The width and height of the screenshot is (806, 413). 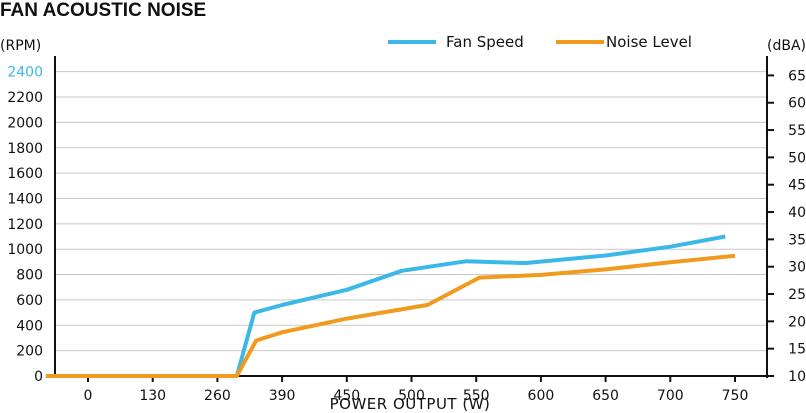 What do you see at coordinates (735, 396) in the screenshot?
I see `x-tick-label: 750` at bounding box center [735, 396].